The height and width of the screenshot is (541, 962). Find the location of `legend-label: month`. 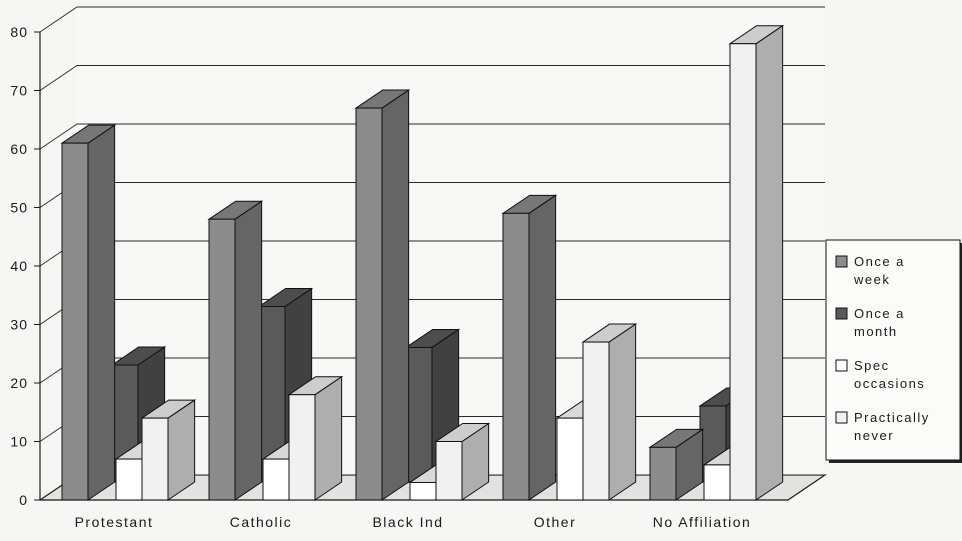

legend-label: month is located at coordinates (876, 331).